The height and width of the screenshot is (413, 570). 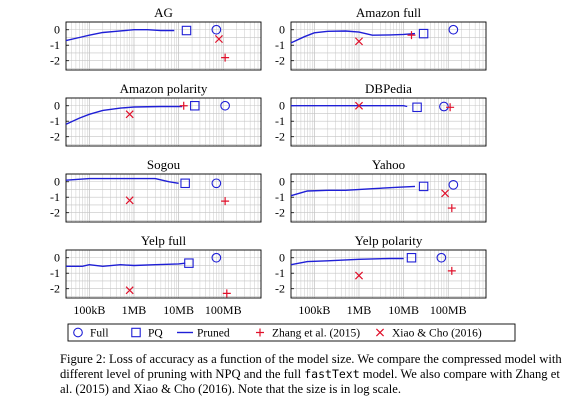 What do you see at coordinates (332, 374) in the screenshot?
I see `caption-code: fastText` at bounding box center [332, 374].